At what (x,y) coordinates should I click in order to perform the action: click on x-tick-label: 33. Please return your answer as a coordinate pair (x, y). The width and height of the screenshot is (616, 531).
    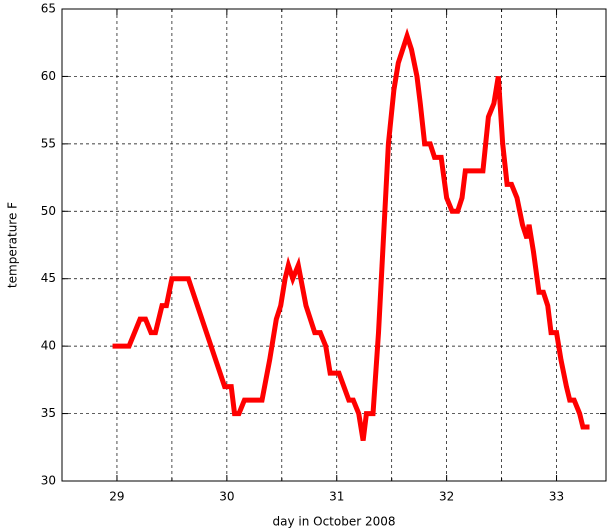
    Looking at the image, I should click on (556, 497).